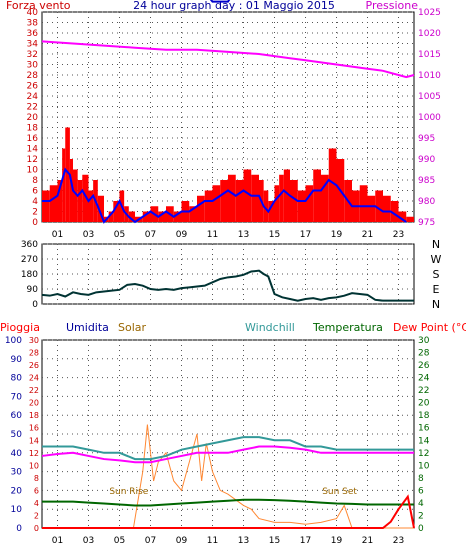 The height and width of the screenshot is (559, 466). I want to click on y-tick-label-rain: 16, so click(34, 428).